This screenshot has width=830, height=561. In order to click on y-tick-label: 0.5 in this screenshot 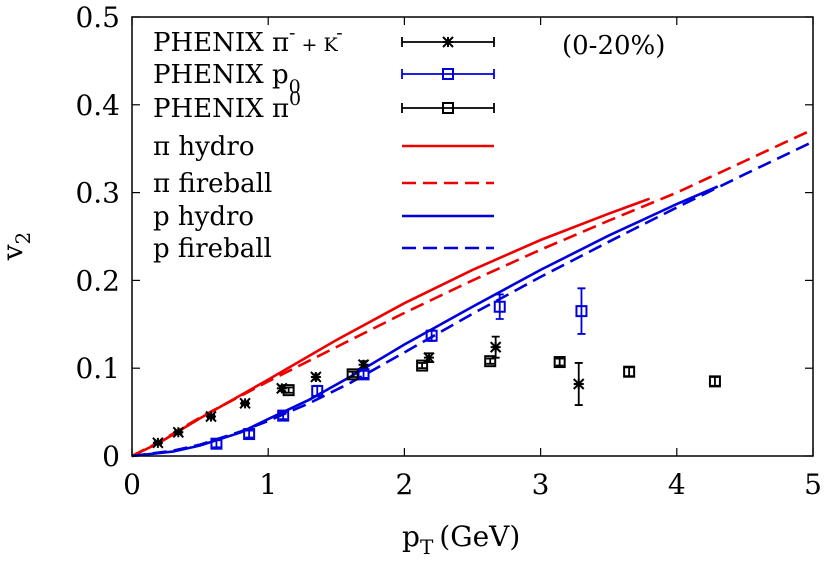, I will do `click(97, 17)`.